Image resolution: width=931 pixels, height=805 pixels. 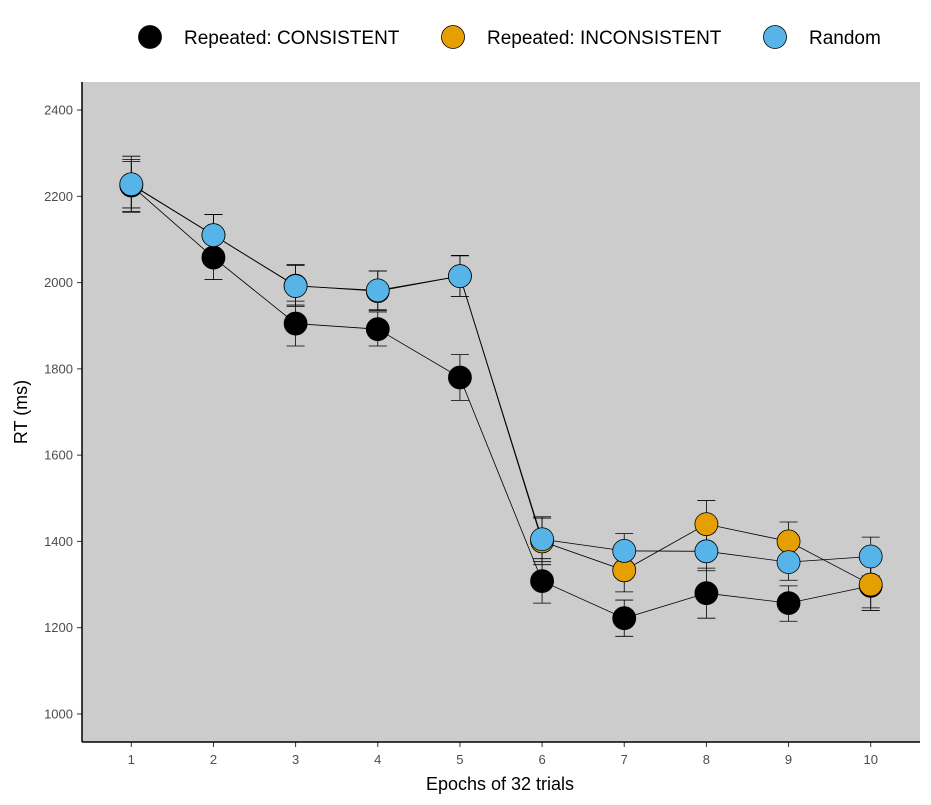 I want to click on y-axis-ticks: 1000 1200 1400 1600 1800 2000 2200 2400, so click(x=63, y=412).